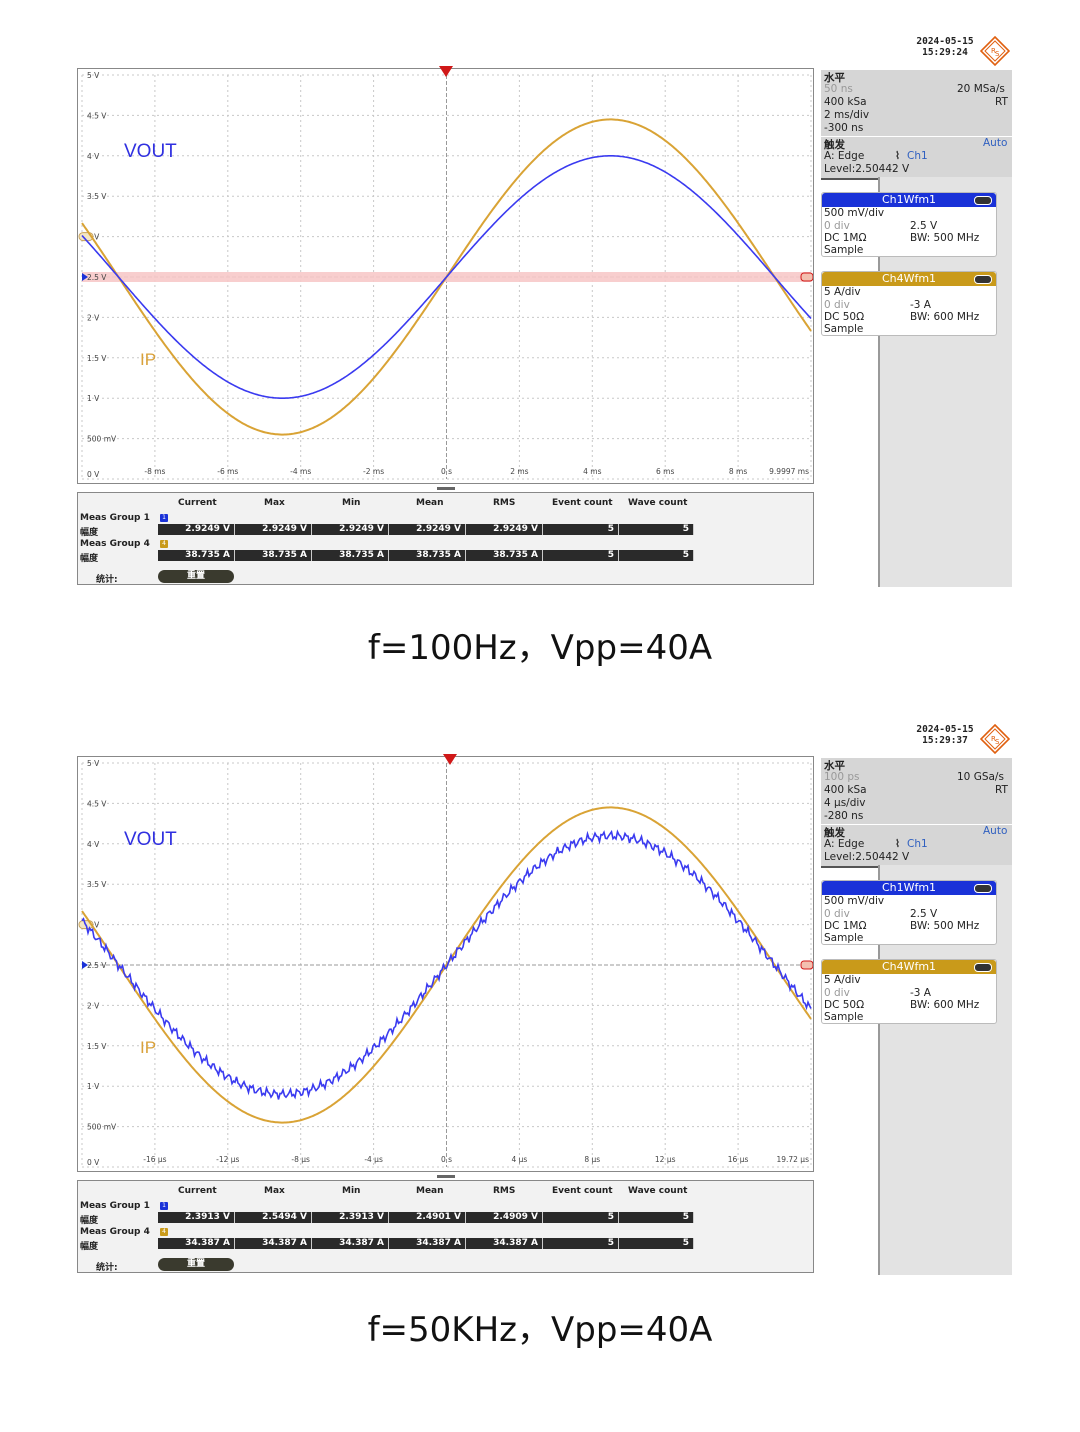  What do you see at coordinates (806, 965) in the screenshot?
I see `trigger-level-marker-icon` at bounding box center [806, 965].